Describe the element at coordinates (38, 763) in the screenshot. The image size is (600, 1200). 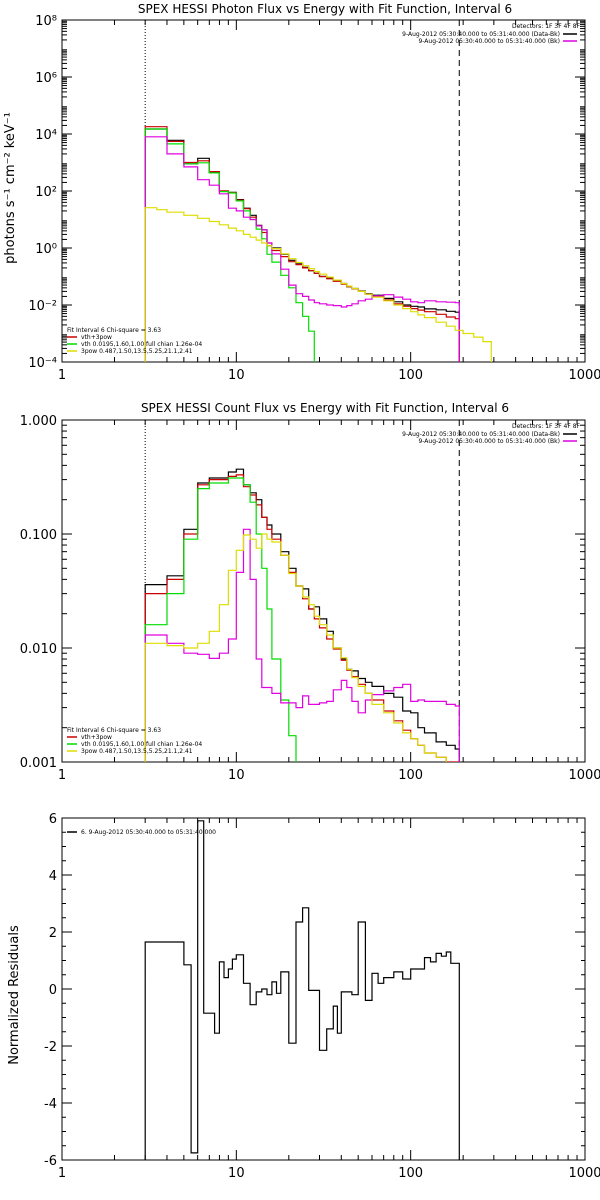
I see `y-tick-label: 0.001` at that location.